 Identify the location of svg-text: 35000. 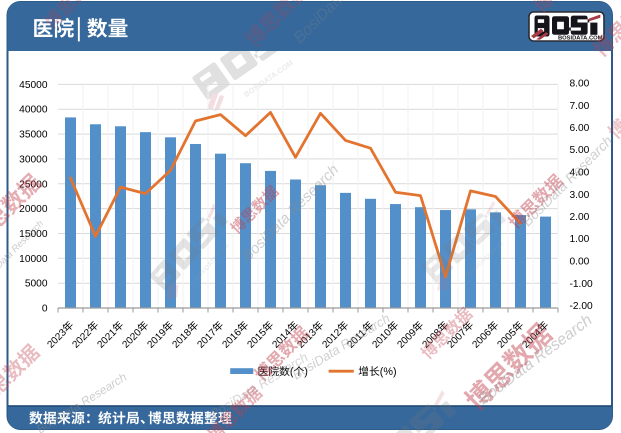
(33, 135).